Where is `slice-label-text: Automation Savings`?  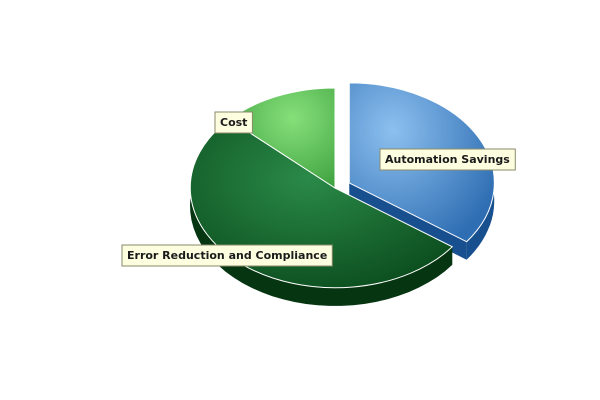 slice-label-text: Automation Savings is located at coordinates (447, 159).